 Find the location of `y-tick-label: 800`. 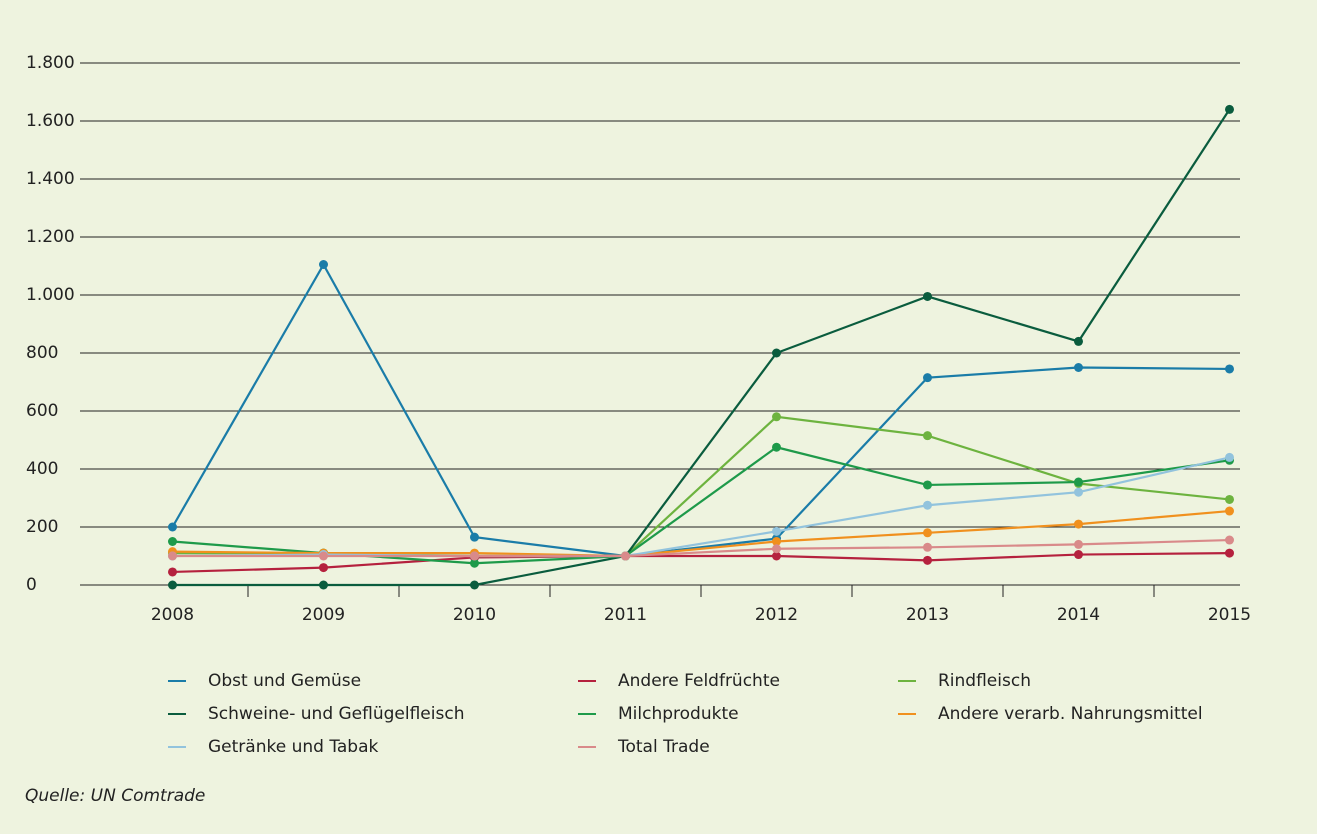

y-tick-label: 800 is located at coordinates (42, 353).